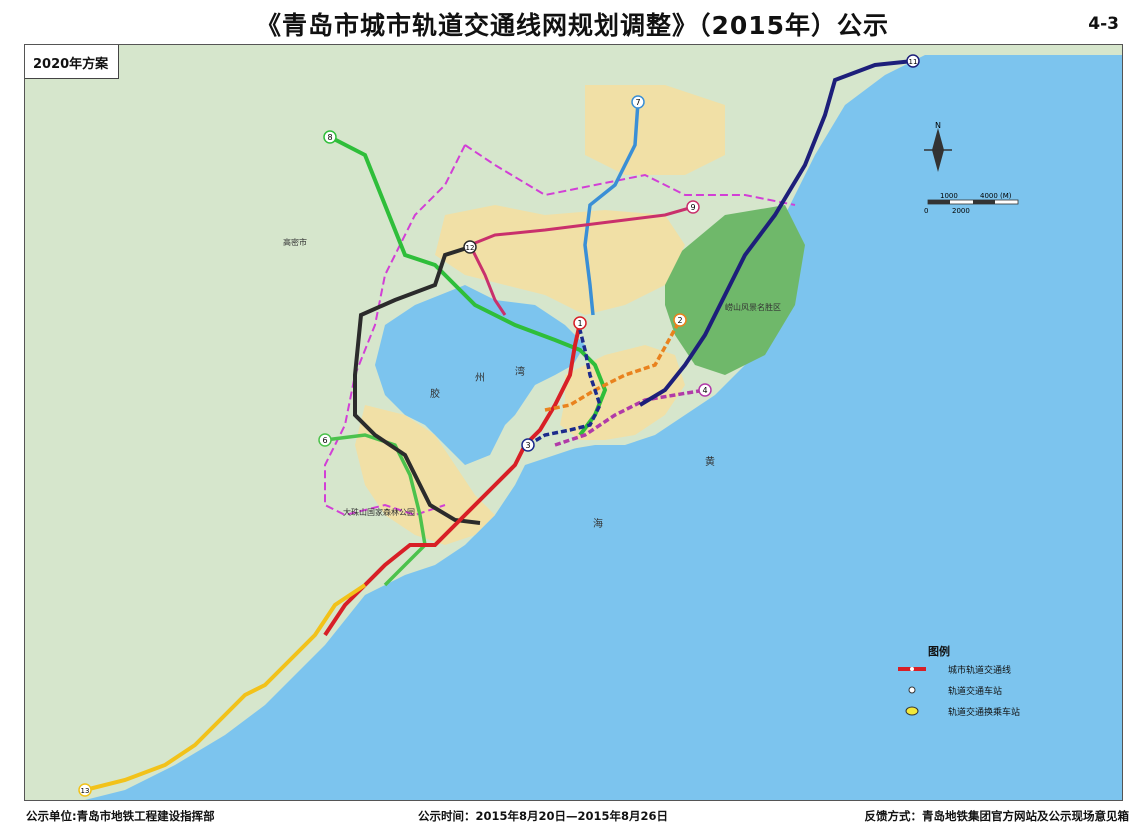 The image size is (1145, 826). What do you see at coordinates (1103, 24) in the screenshot?
I see `sheet-number: 4-3` at bounding box center [1103, 24].